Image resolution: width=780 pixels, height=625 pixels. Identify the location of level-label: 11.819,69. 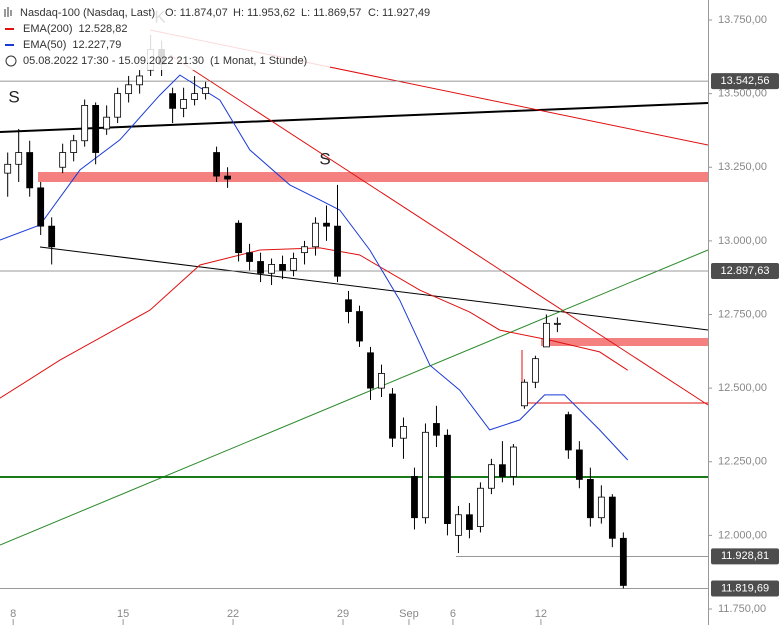
(745, 588).